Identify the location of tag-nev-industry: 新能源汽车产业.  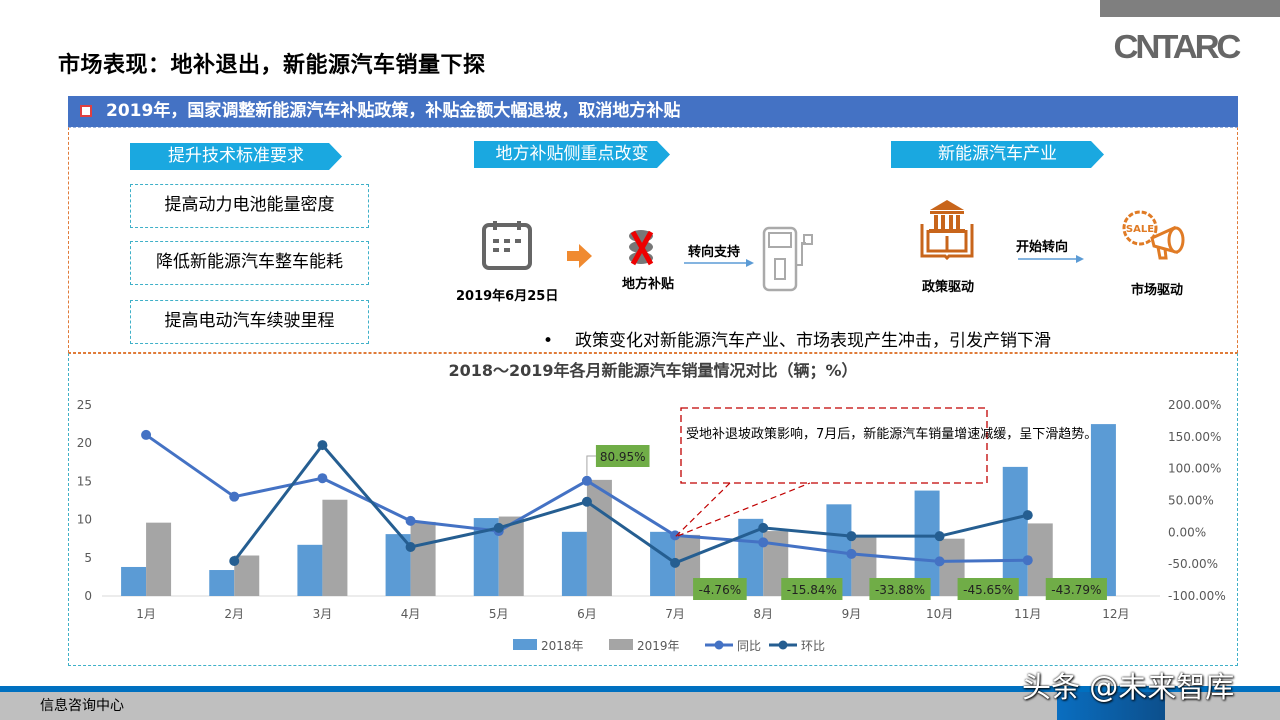
(997, 154).